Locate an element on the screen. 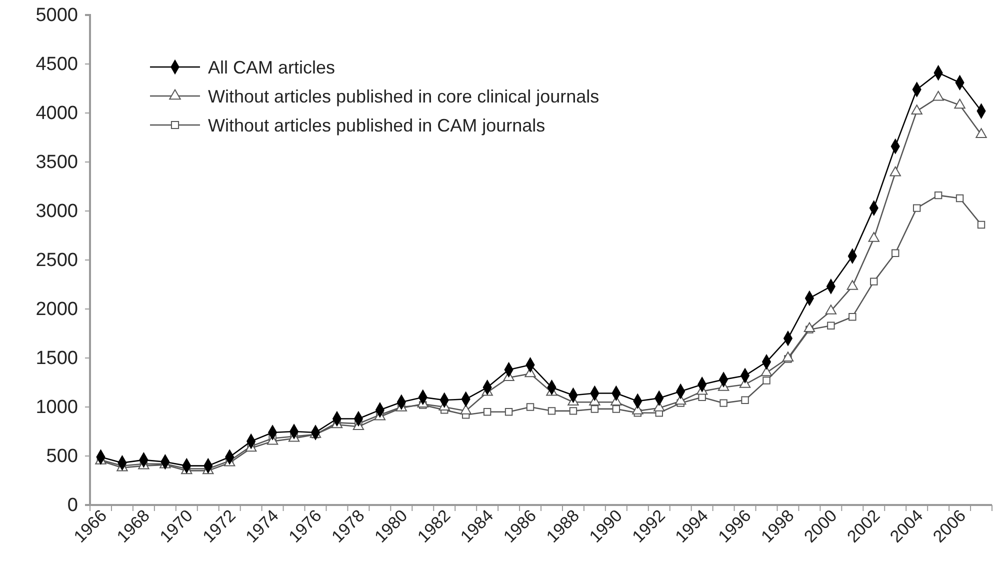 The image size is (1000, 574). y-tick-label: 1500 is located at coordinates (57, 359).